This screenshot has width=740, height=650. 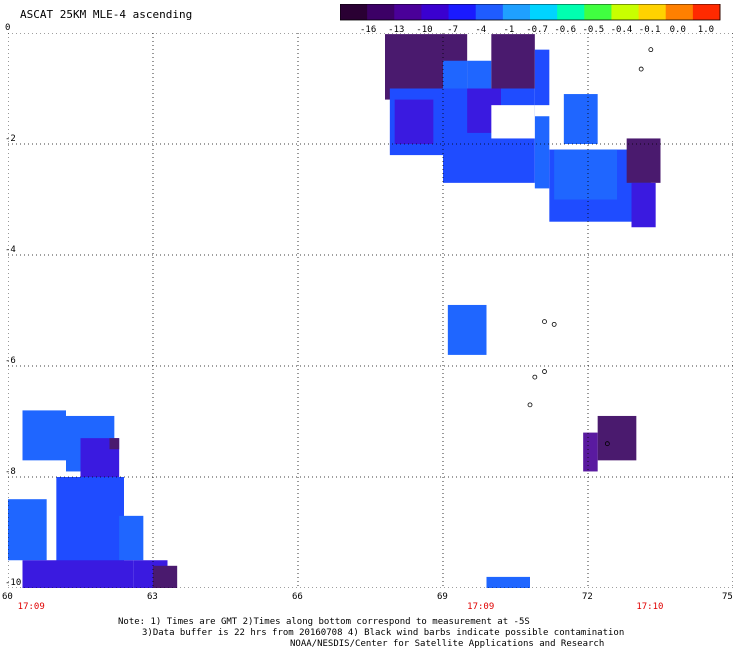 What do you see at coordinates (442, 597) in the screenshot?
I see `x-tick-label: 69` at bounding box center [442, 597].